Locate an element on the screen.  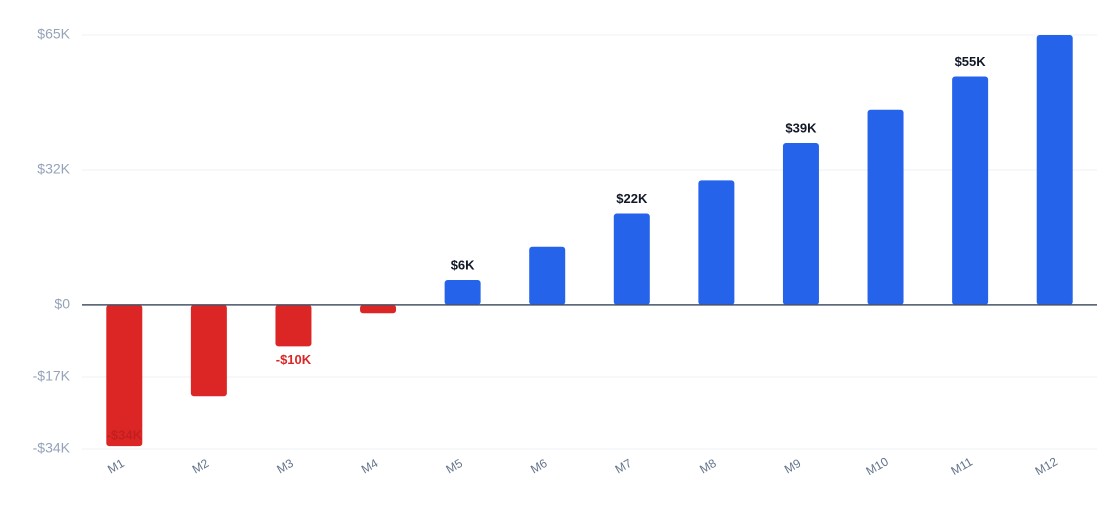
x-tick-label: M6 is located at coordinates (539, 466).